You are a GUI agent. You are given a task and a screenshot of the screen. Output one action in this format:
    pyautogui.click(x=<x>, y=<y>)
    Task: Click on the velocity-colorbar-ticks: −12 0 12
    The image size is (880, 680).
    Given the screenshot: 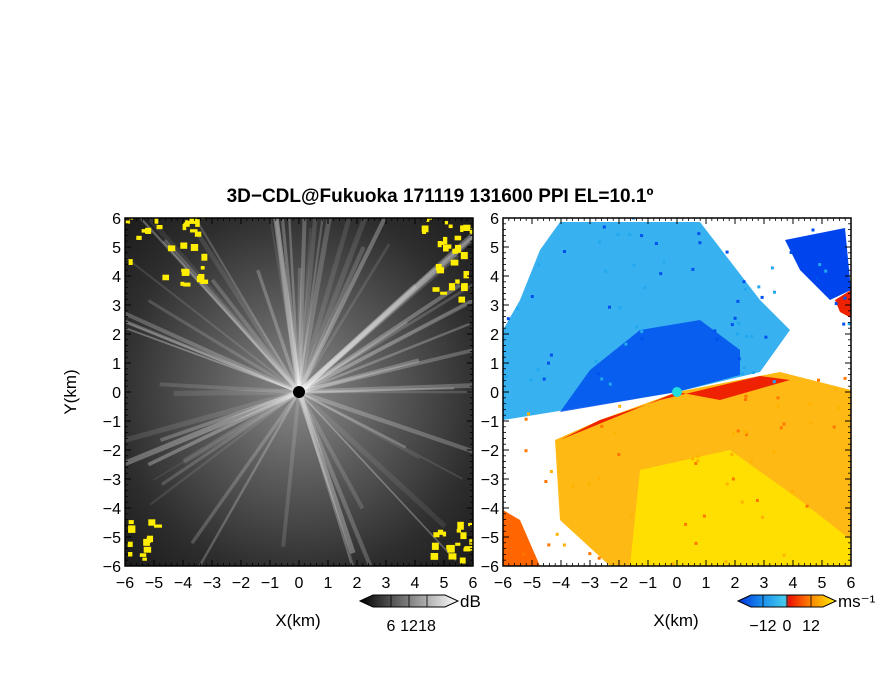 What is the action you would take?
    pyautogui.click(x=784, y=615)
    